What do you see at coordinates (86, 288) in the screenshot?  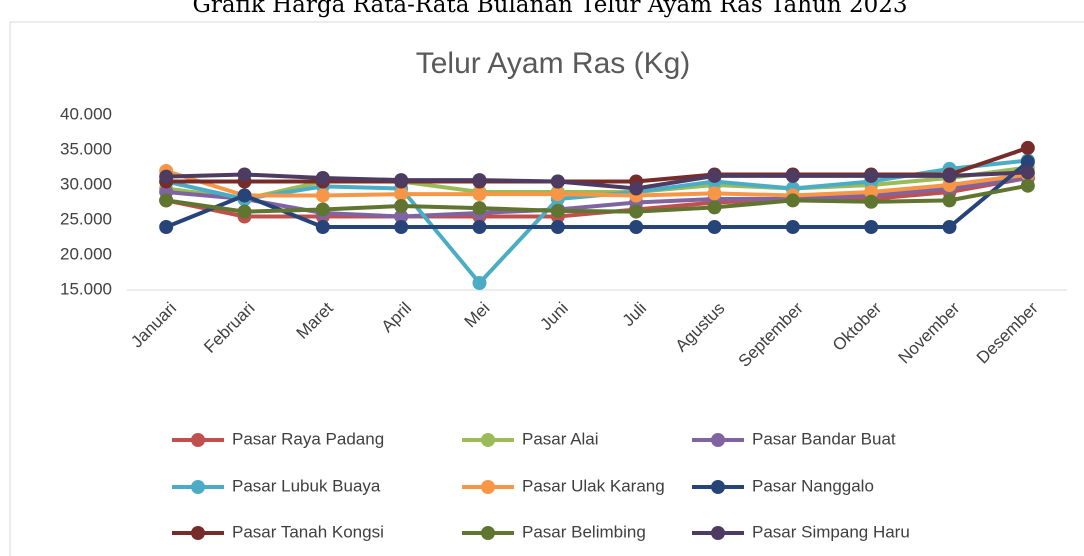 I see `y-tick-label: 15.000` at bounding box center [86, 288].